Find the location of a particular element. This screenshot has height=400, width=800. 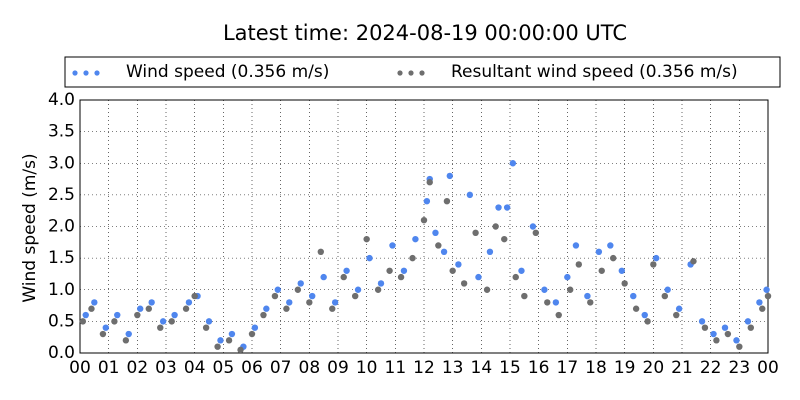

x-tick-label: 11 is located at coordinates (396, 368).